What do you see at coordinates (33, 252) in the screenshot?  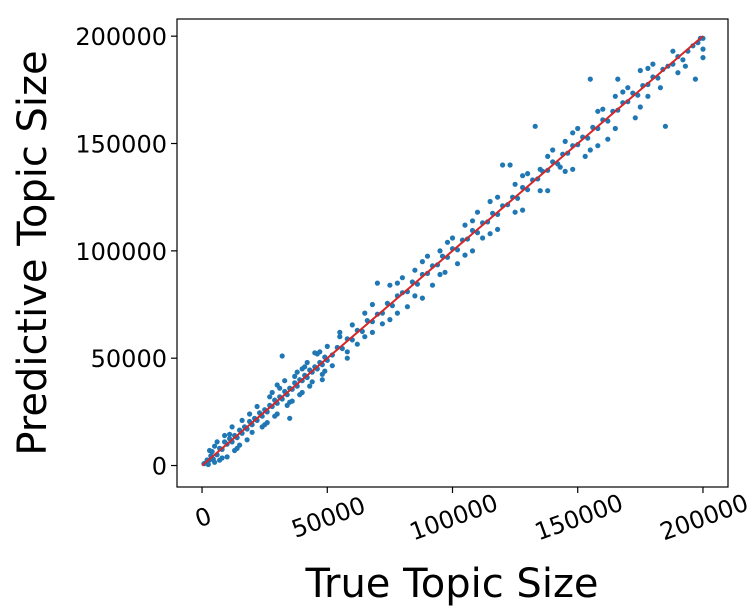 I see `y-axis-label: Predictive Topic Size` at bounding box center [33, 252].